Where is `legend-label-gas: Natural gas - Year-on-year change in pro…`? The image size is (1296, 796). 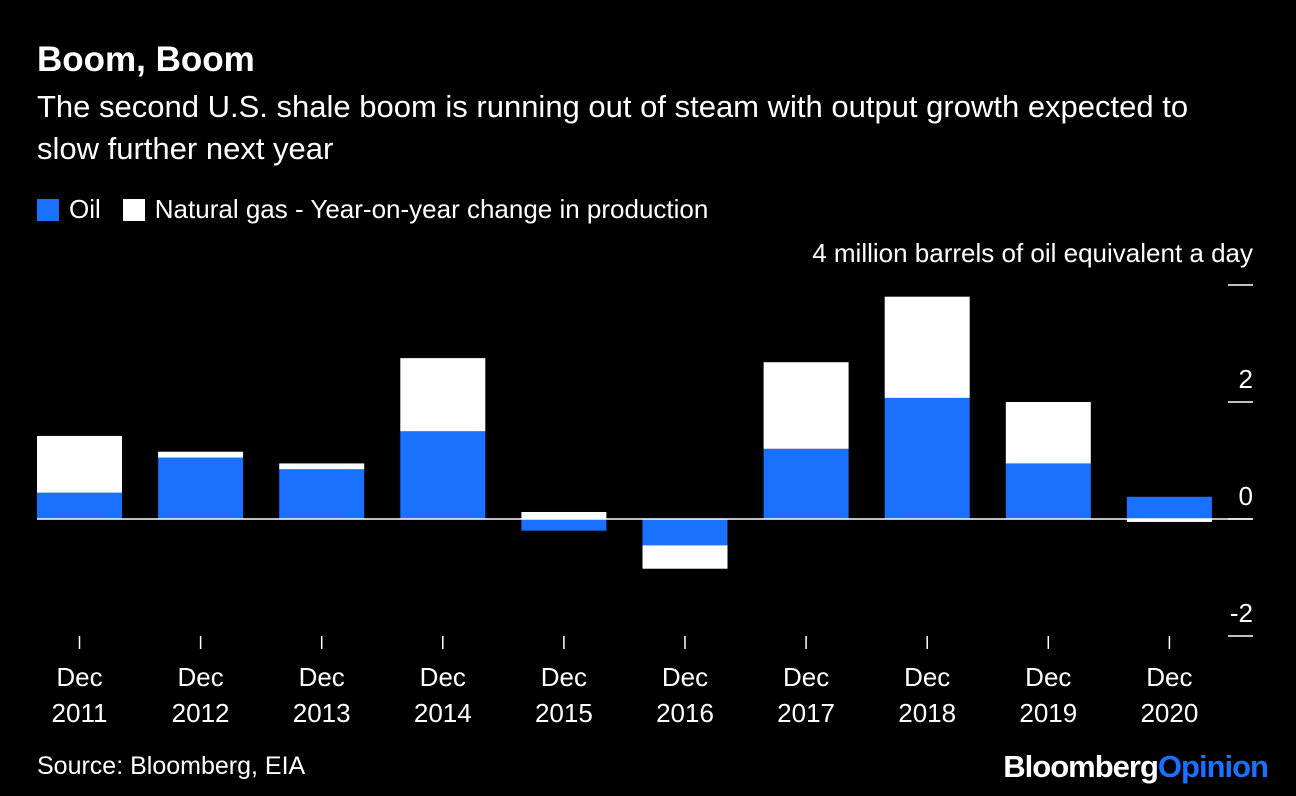 legend-label-gas: Natural gas - Year-on-year change in pro… is located at coordinates (431, 209).